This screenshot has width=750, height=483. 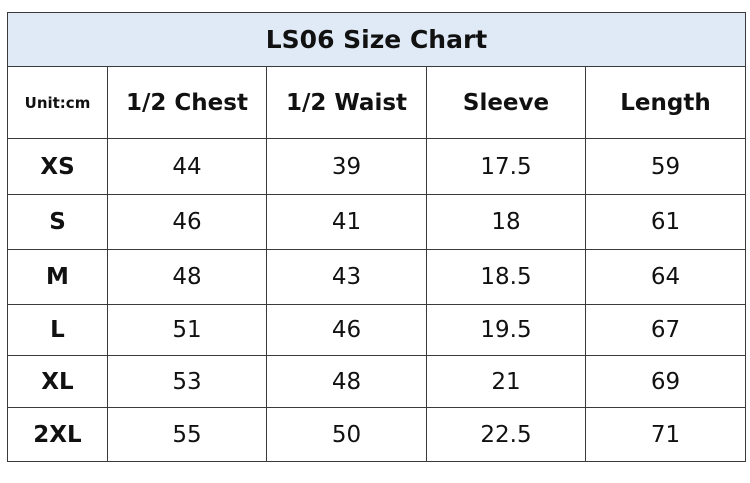 What do you see at coordinates (187, 434) in the screenshot?
I see `measurement-cell: 55` at bounding box center [187, 434].